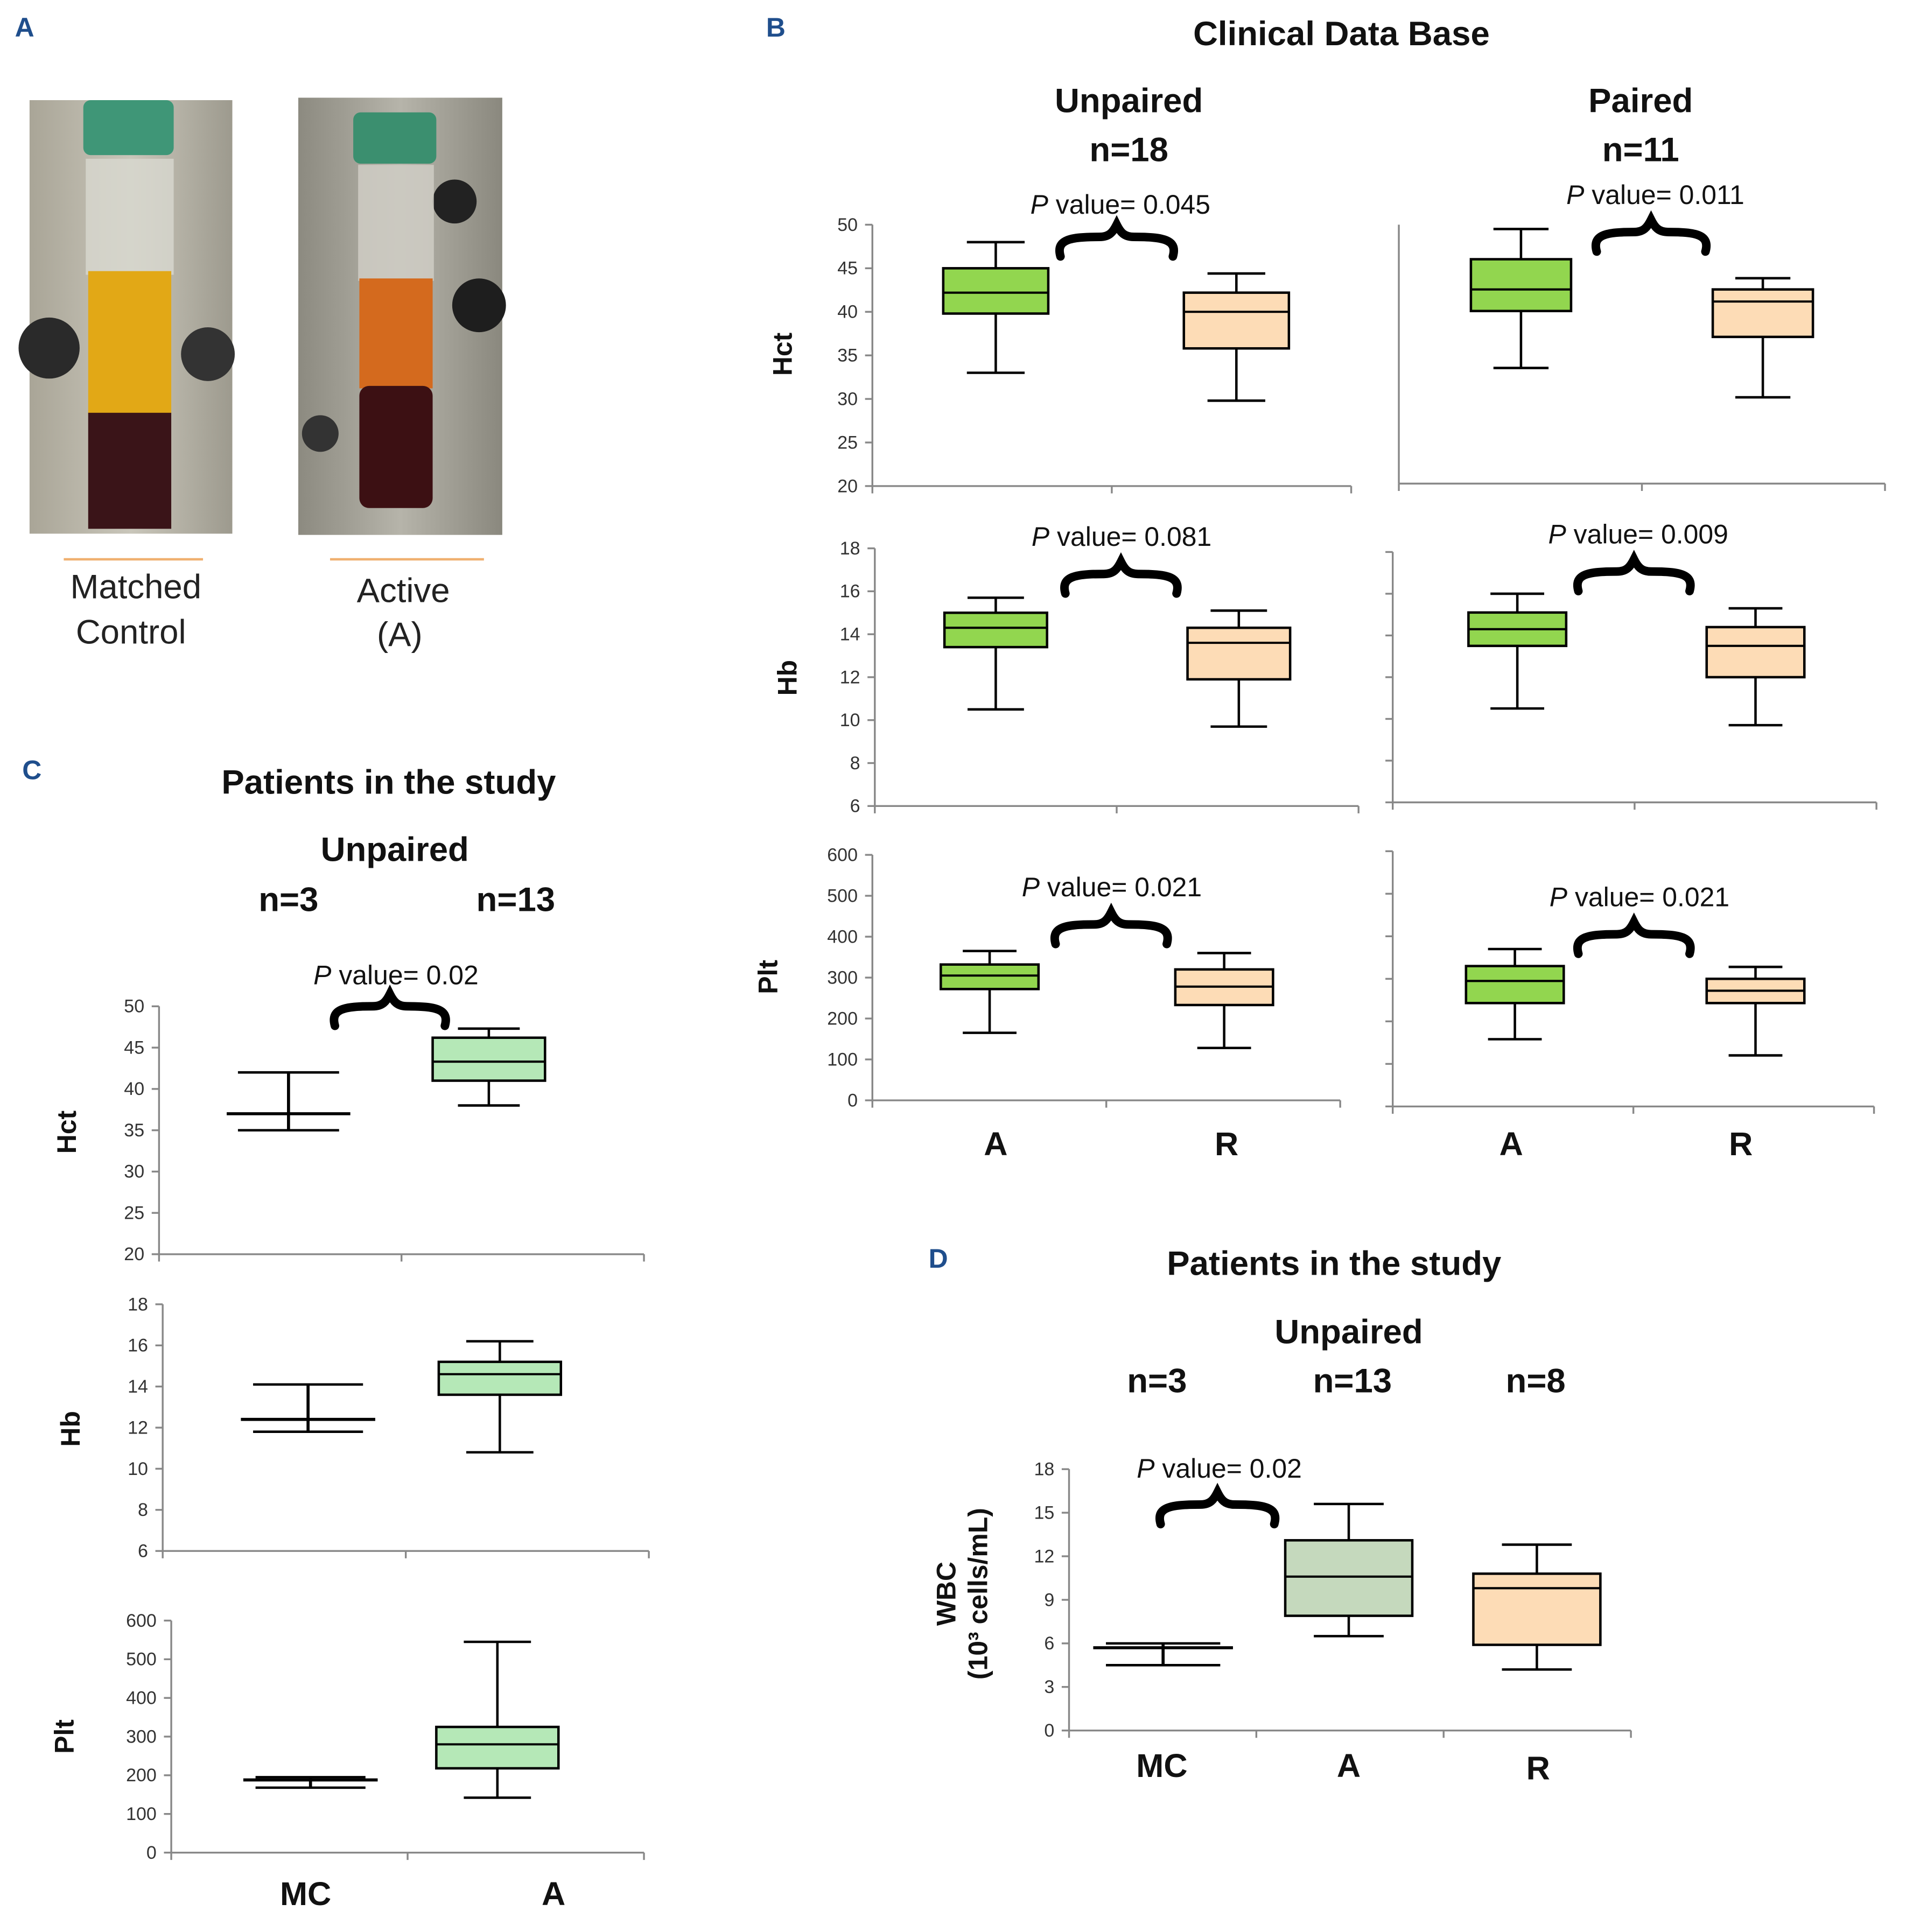  Describe the element at coordinates (1630, 982) in the screenshot. I see `chart-b-plt-paired: P value= 0.021` at that location.